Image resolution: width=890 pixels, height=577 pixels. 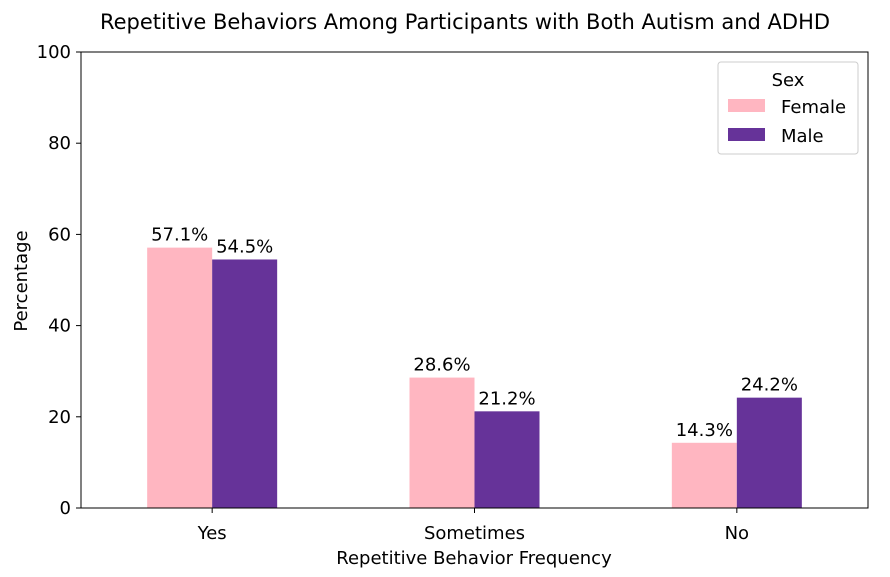 I want to click on y-tick-label-60: 60, so click(x=59, y=234).